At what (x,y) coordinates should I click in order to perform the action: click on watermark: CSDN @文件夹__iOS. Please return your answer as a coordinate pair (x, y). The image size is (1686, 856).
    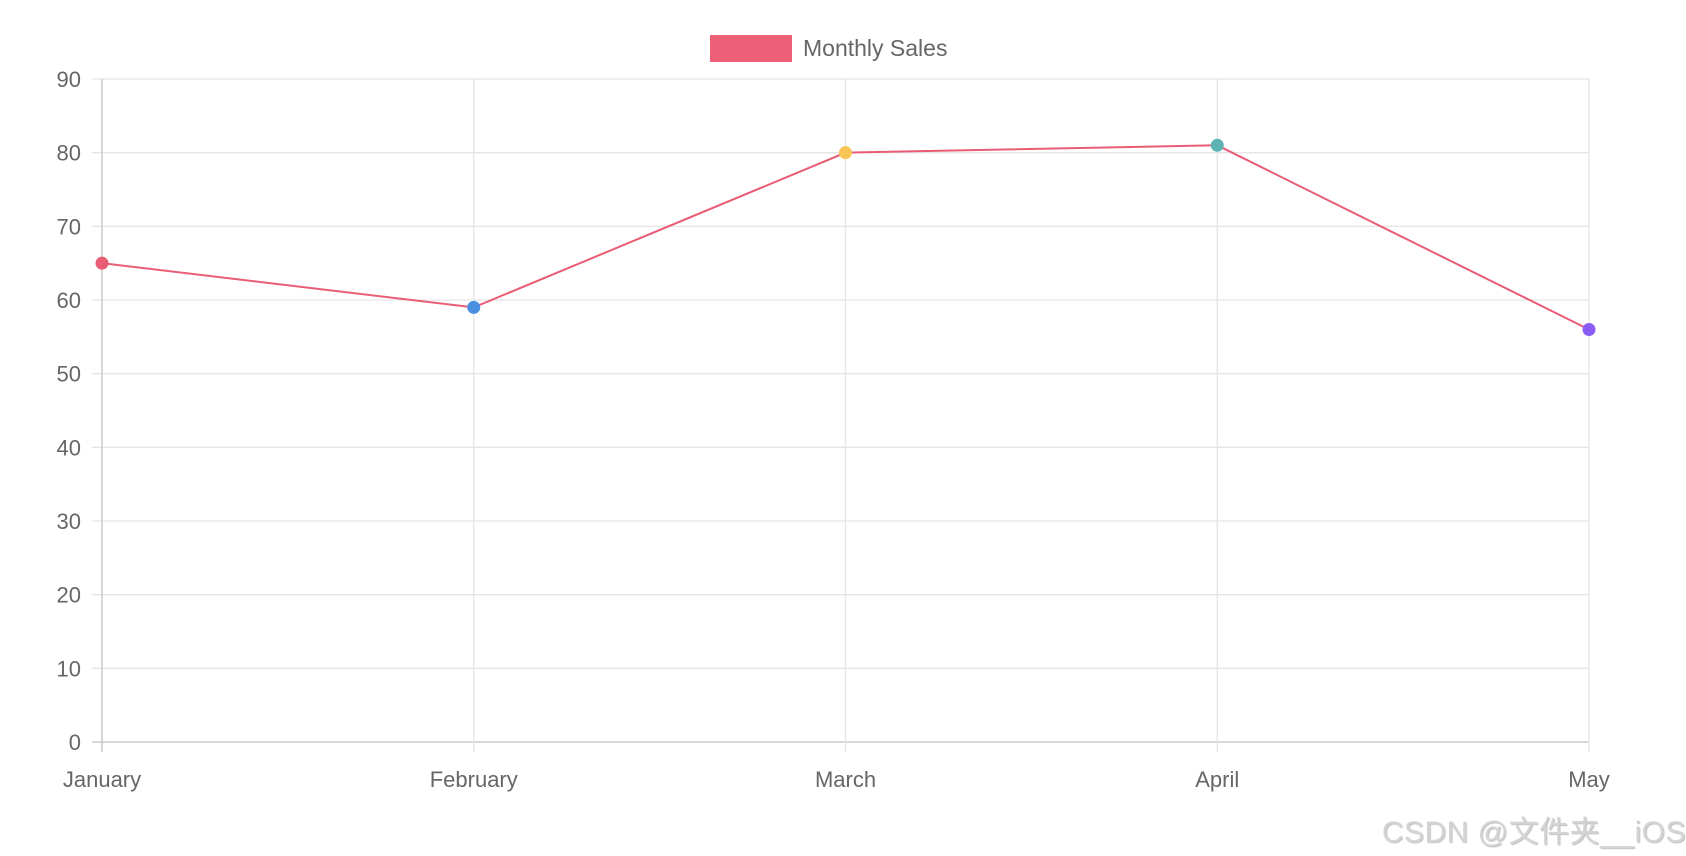
    Looking at the image, I should click on (1533, 832).